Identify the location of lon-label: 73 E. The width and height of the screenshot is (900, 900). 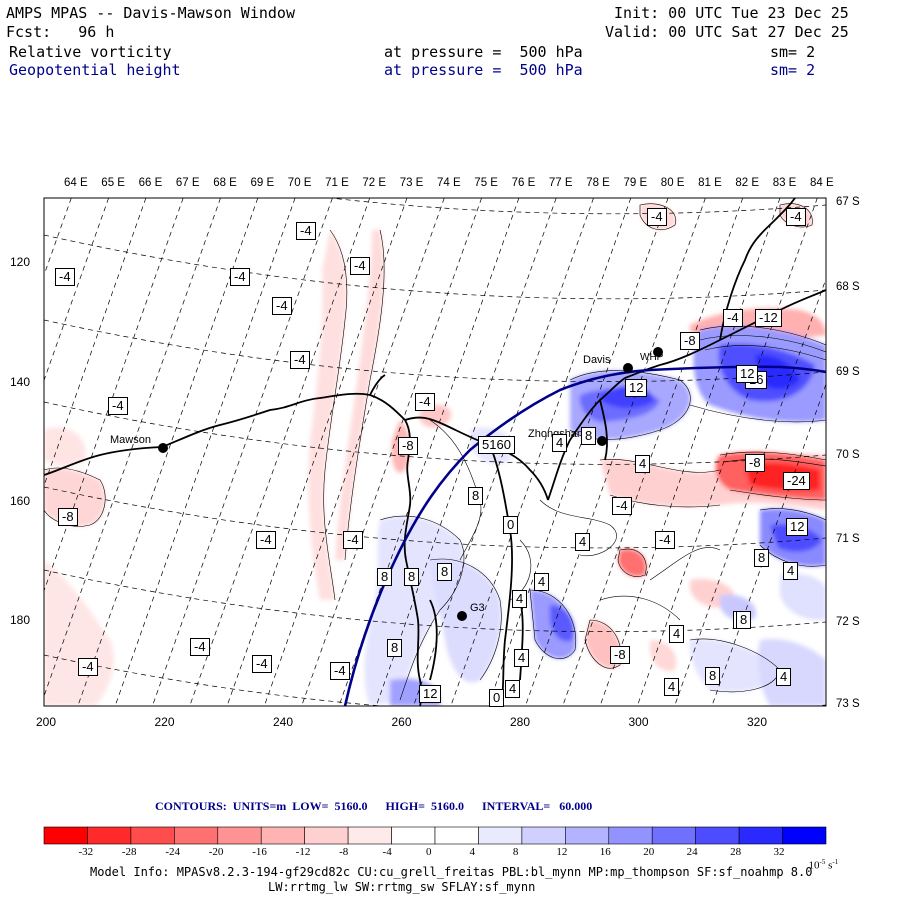
(411, 183).